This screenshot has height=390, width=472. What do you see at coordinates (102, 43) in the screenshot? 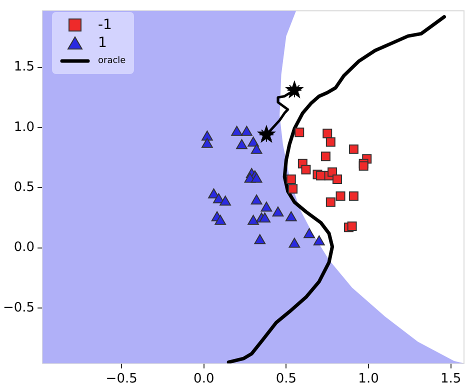
I see `legend-label: 1` at bounding box center [102, 43].